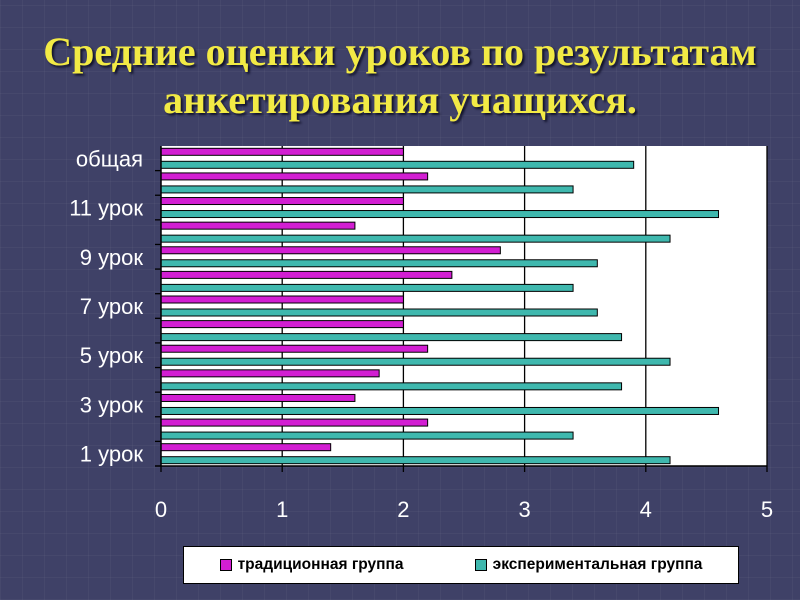 The width and height of the screenshot is (800, 600). I want to click on y-tick-label-1: 1 урок, so click(112, 454).